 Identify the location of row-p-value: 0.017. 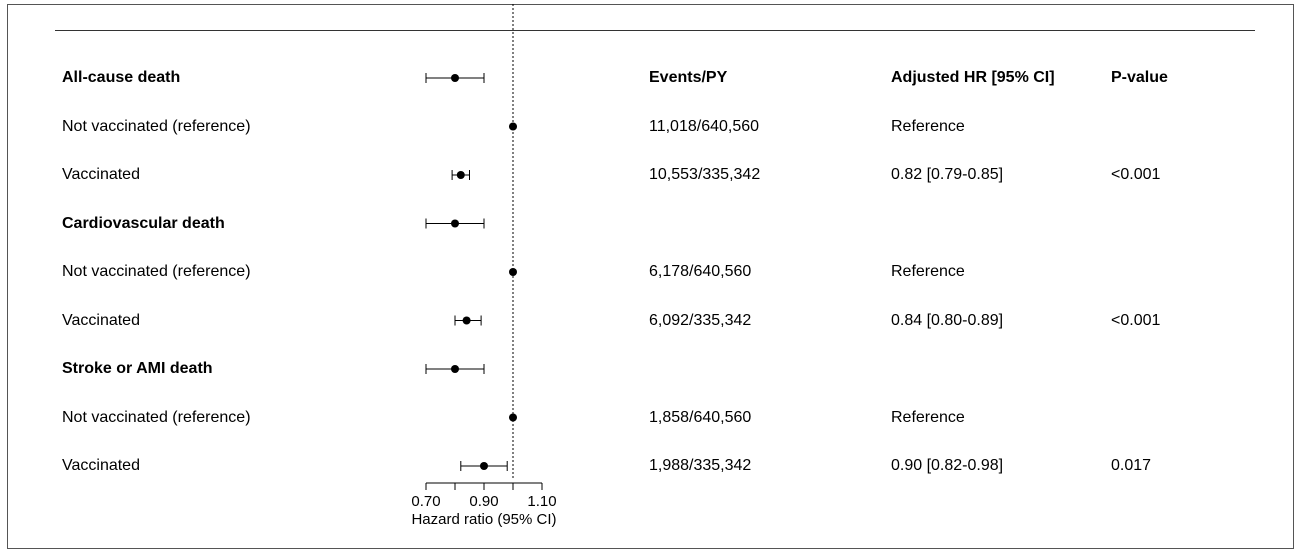
(1131, 465).